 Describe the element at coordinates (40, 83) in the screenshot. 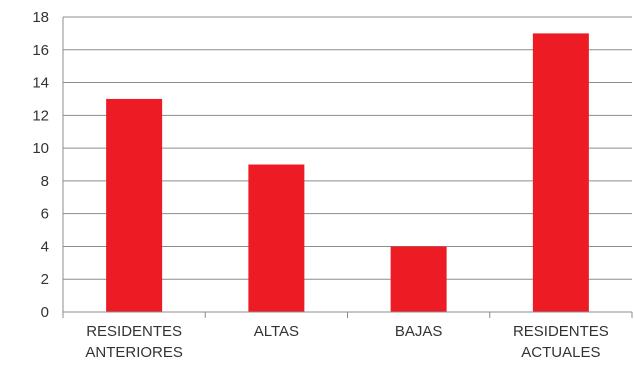

I see `y-tick-label: 14` at that location.